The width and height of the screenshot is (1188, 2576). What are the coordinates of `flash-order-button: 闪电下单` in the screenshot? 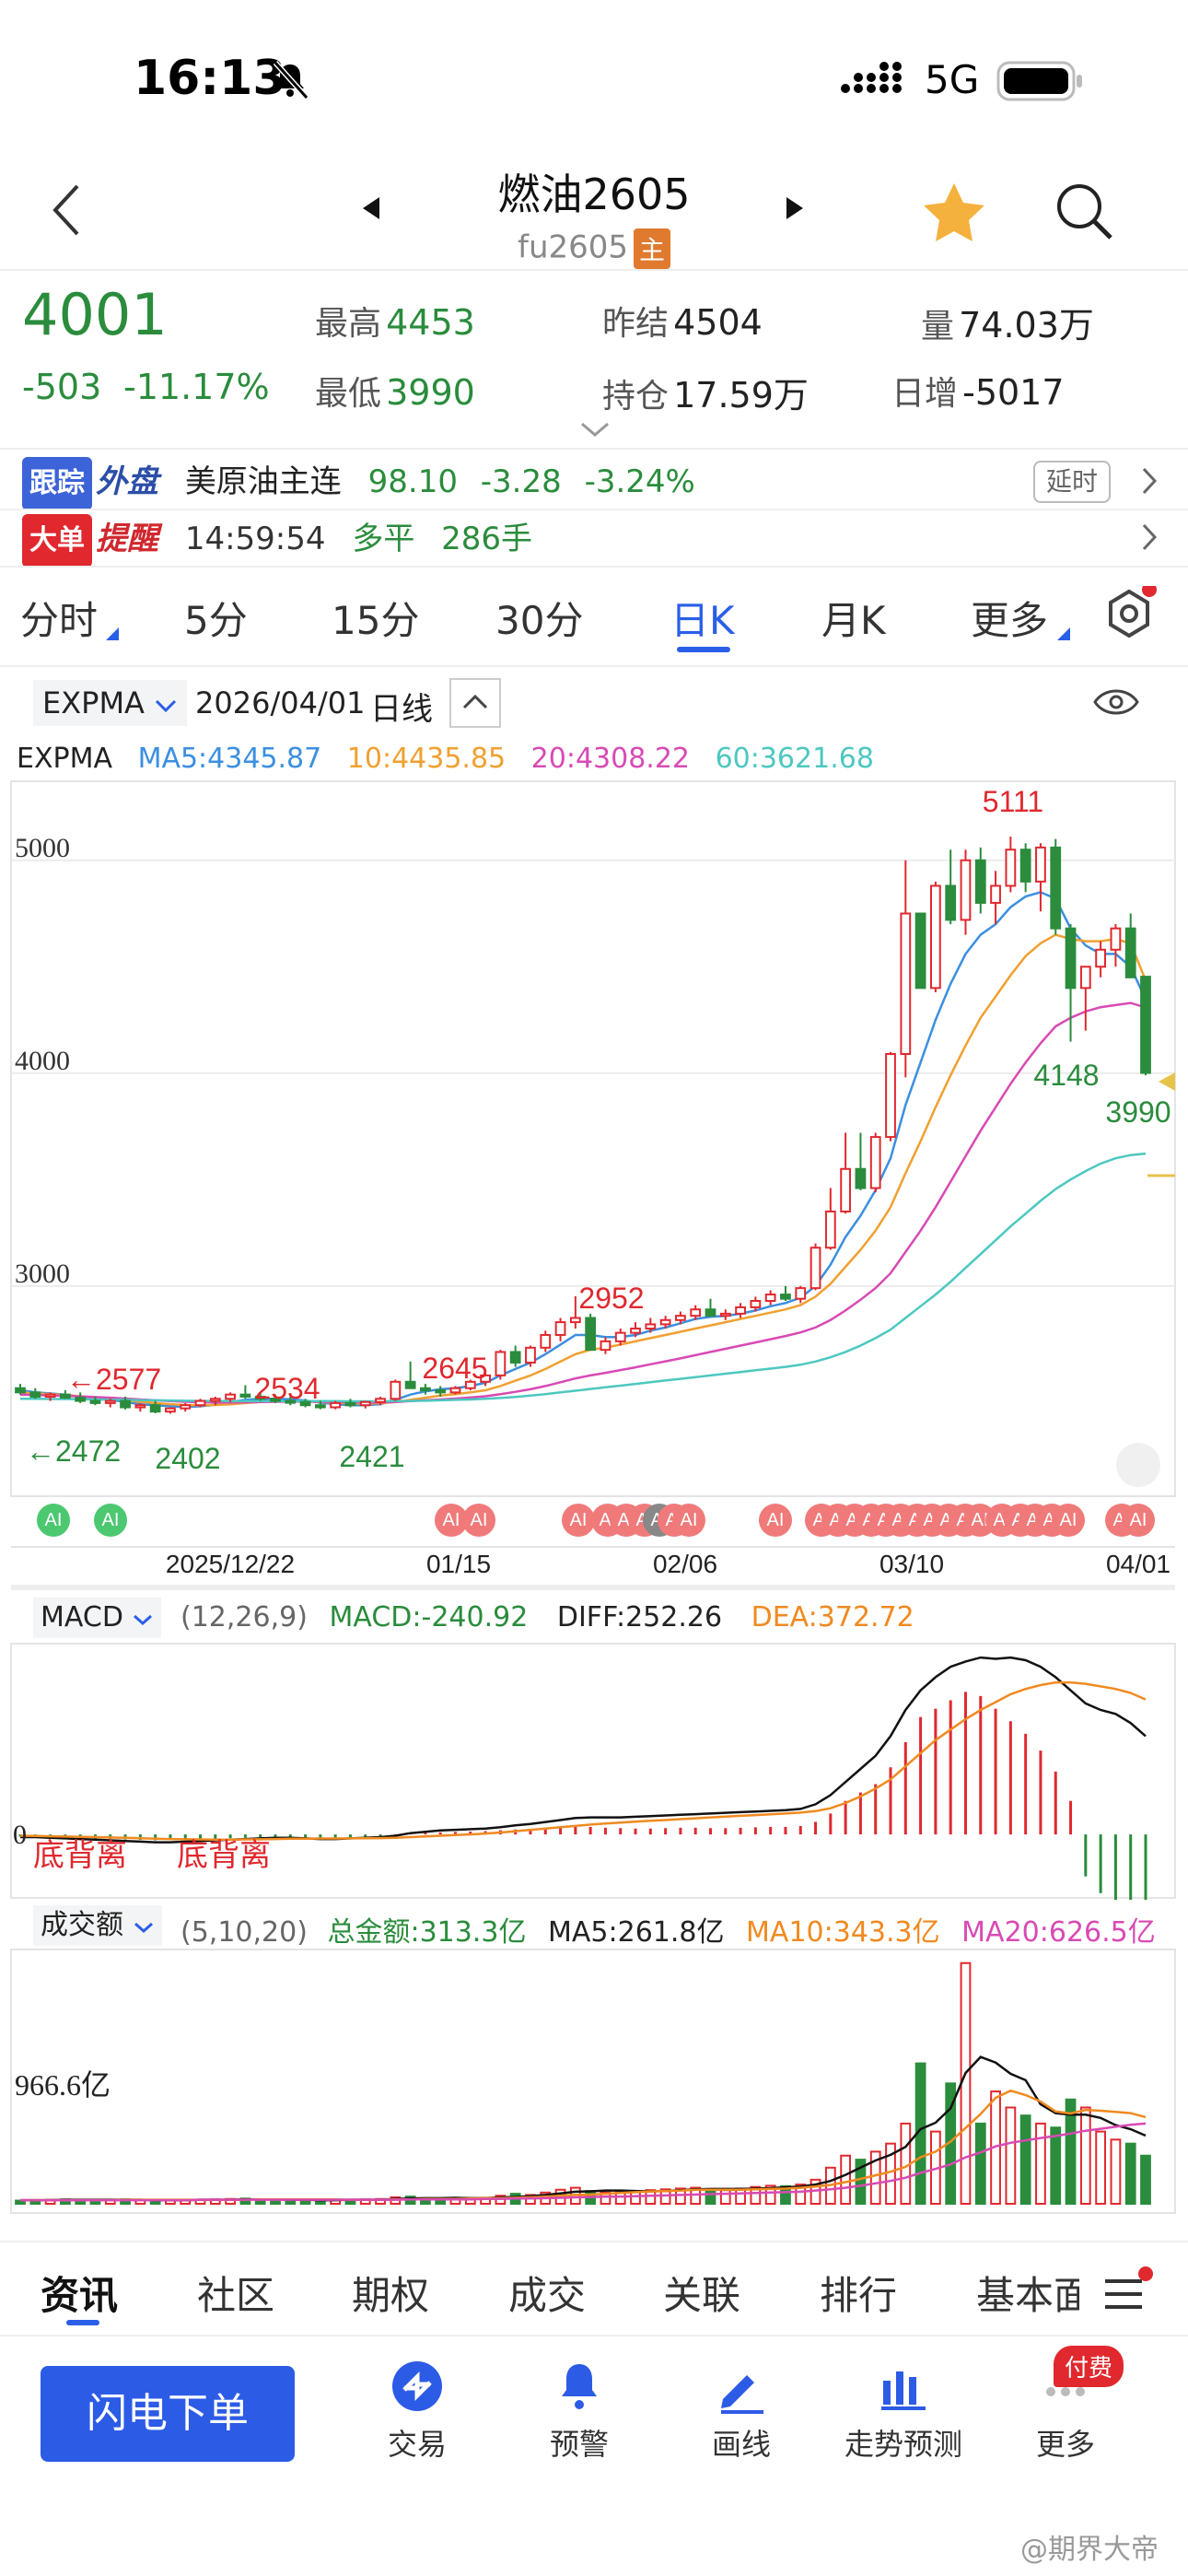 It's located at (168, 2414).